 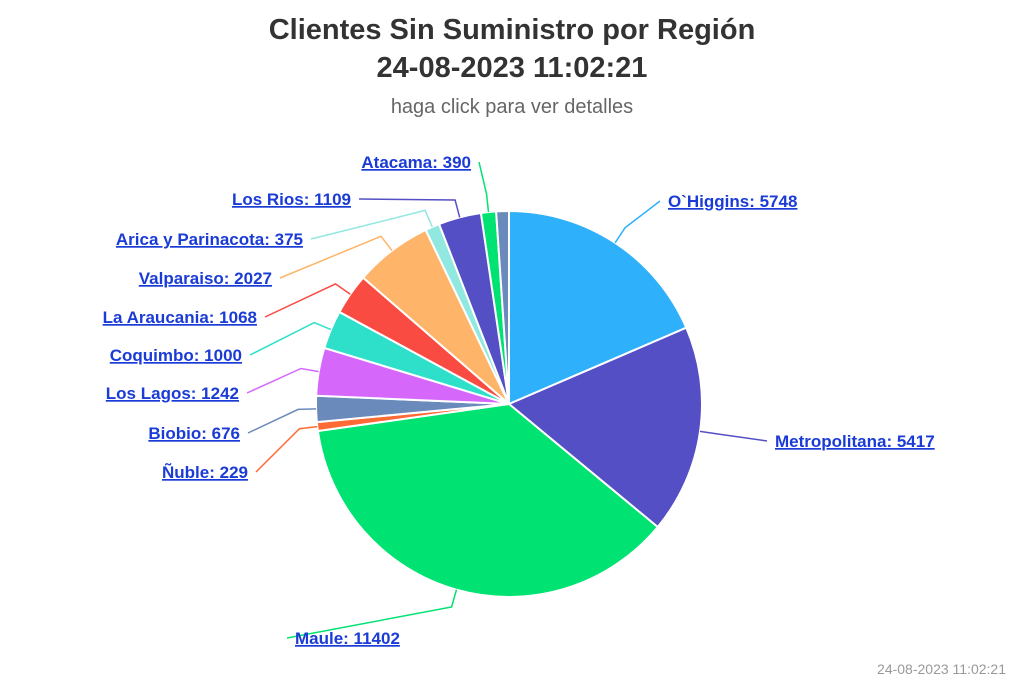 What do you see at coordinates (307, 300) in the screenshot?
I see `connector-la-araucania` at bounding box center [307, 300].